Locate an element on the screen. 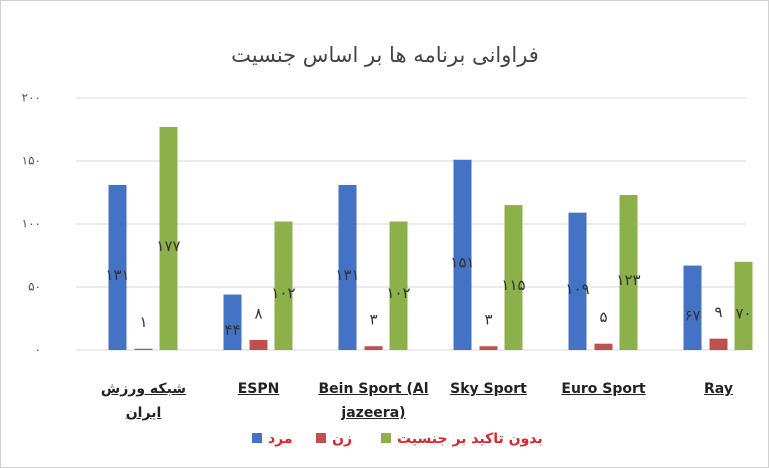  x-tick-label: شبکه ورزش ایران is located at coordinates (143, 401).